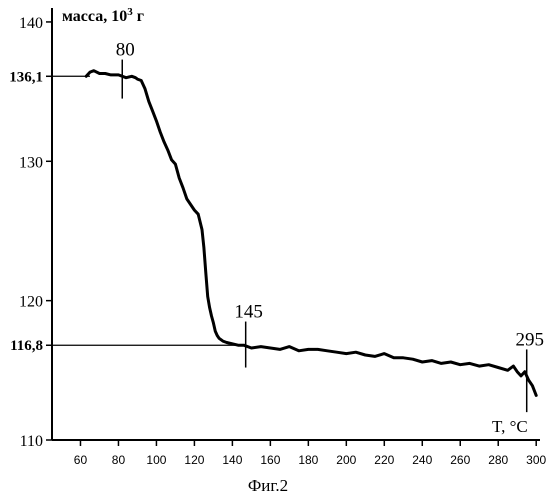  What do you see at coordinates (510, 426) in the screenshot?
I see `x-axis-label: T, °C` at bounding box center [510, 426].